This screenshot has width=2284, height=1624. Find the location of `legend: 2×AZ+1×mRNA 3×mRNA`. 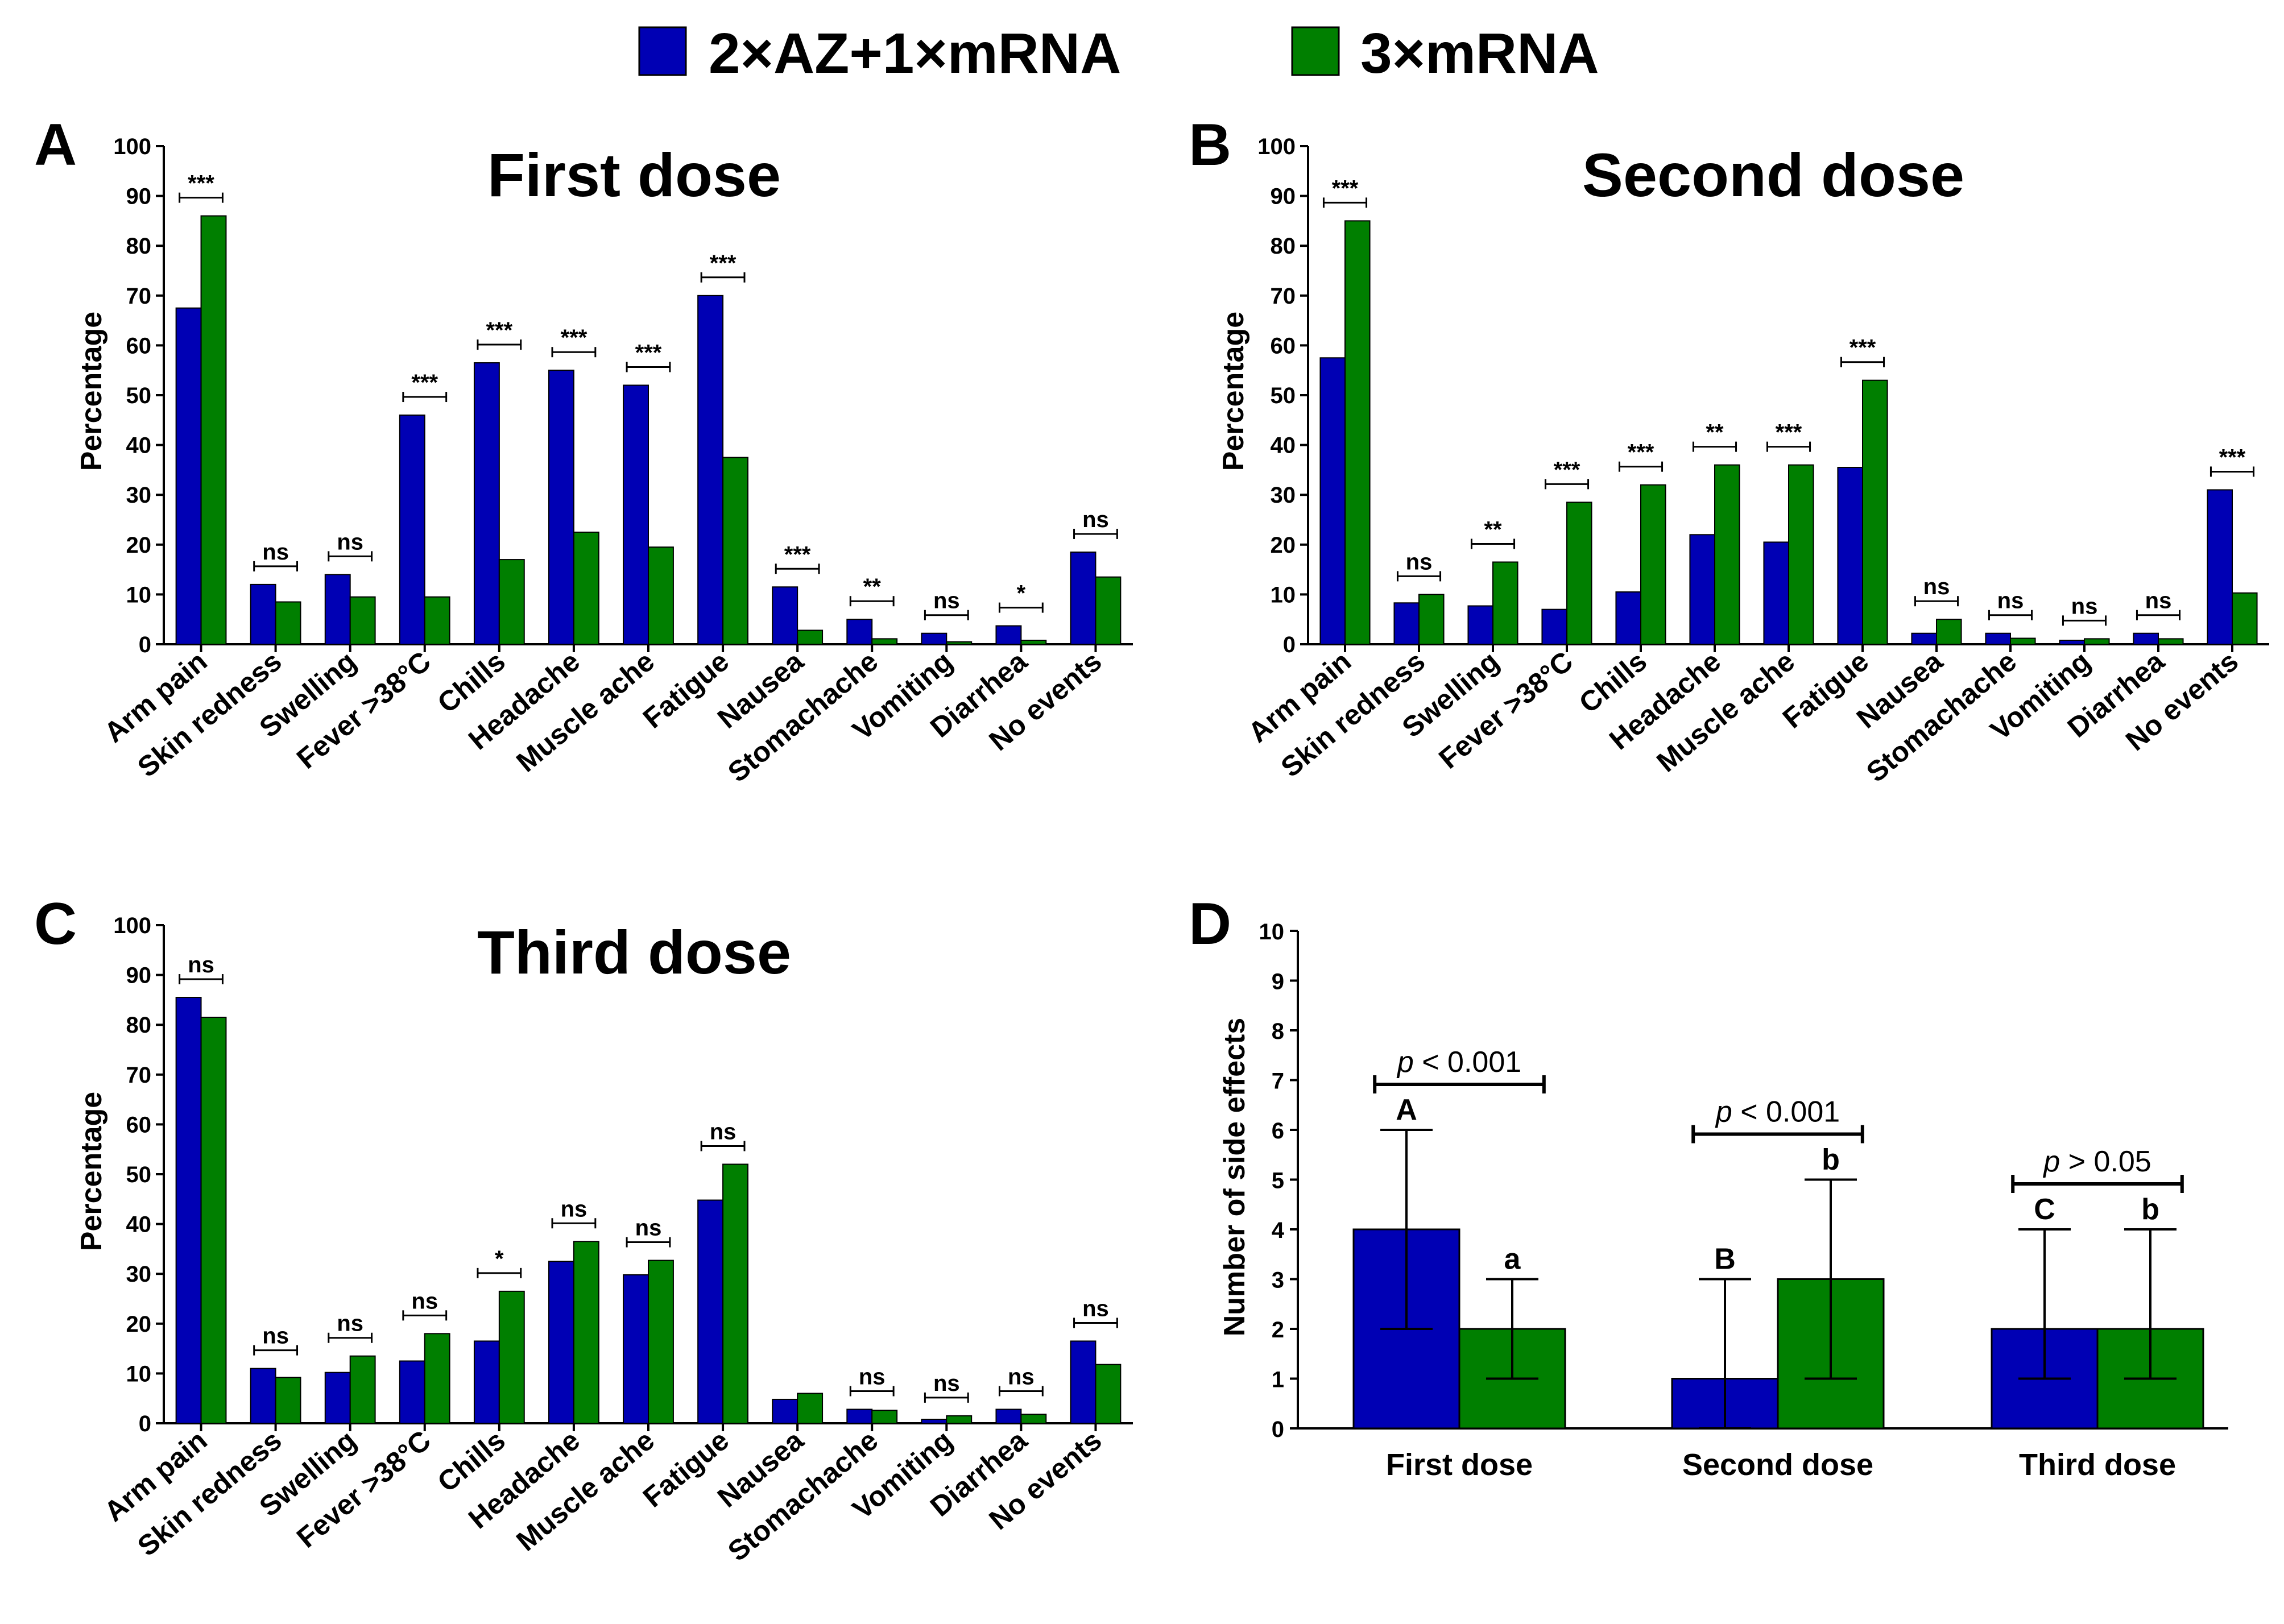

legend: 2×AZ+1×mRNA 3×mRNA is located at coordinates (1118, 53).